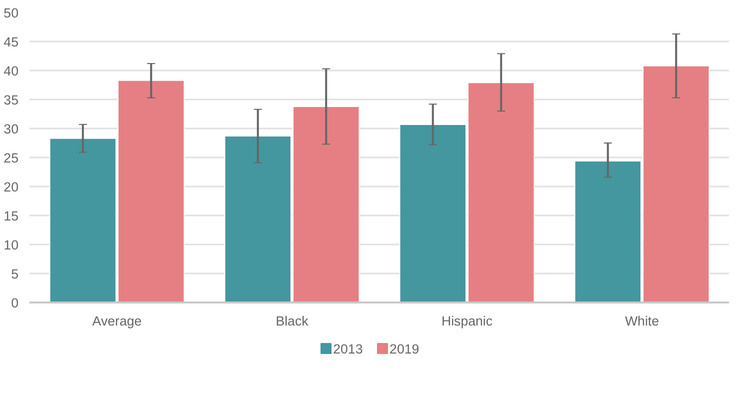 The image size is (750, 401). What do you see at coordinates (405, 349) in the screenshot?
I see `legend-label: 2019` at bounding box center [405, 349].